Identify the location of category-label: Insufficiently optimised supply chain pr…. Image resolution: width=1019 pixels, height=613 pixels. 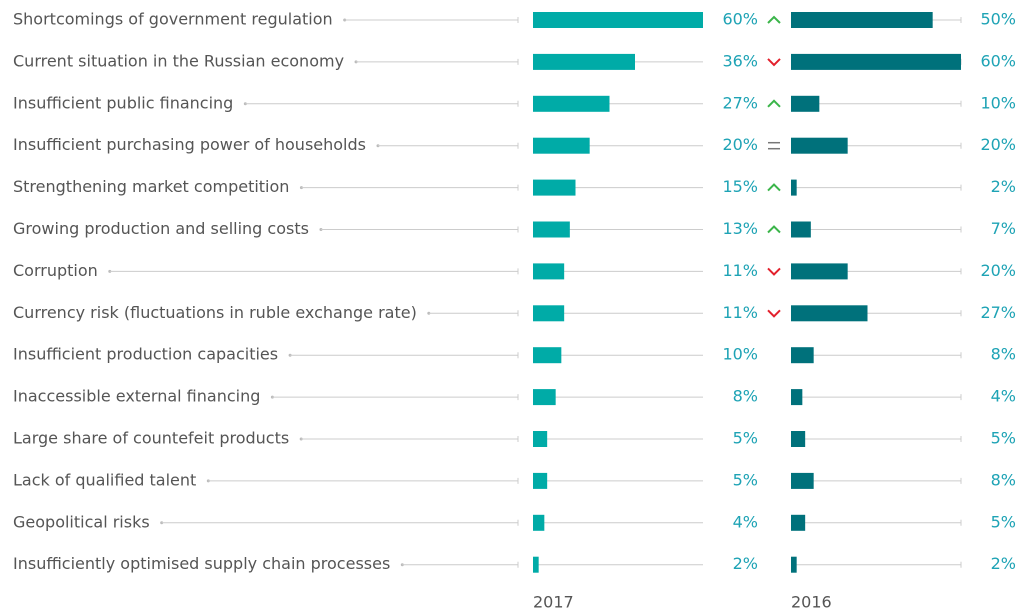
(201, 563).